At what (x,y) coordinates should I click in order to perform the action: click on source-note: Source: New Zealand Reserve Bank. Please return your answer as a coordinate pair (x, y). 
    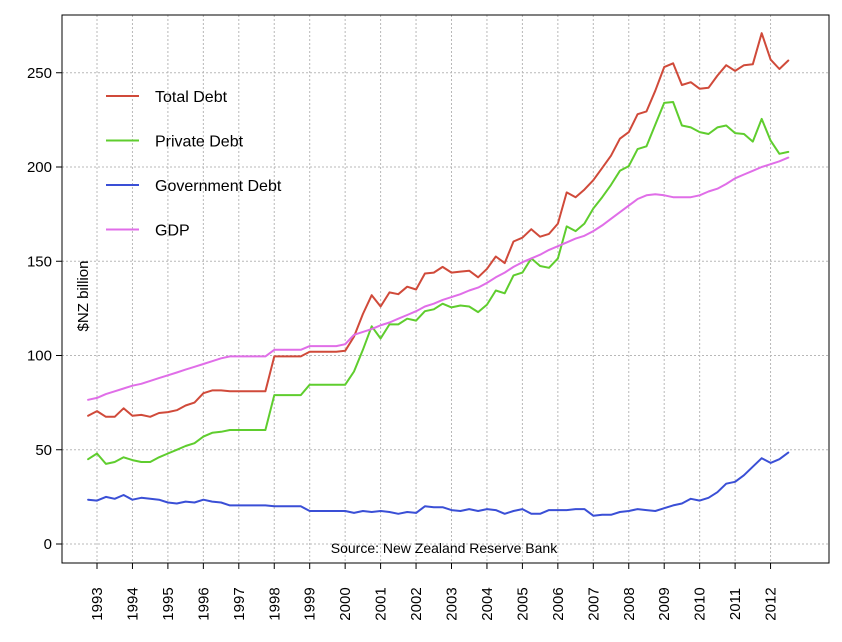
    Looking at the image, I should click on (444, 548).